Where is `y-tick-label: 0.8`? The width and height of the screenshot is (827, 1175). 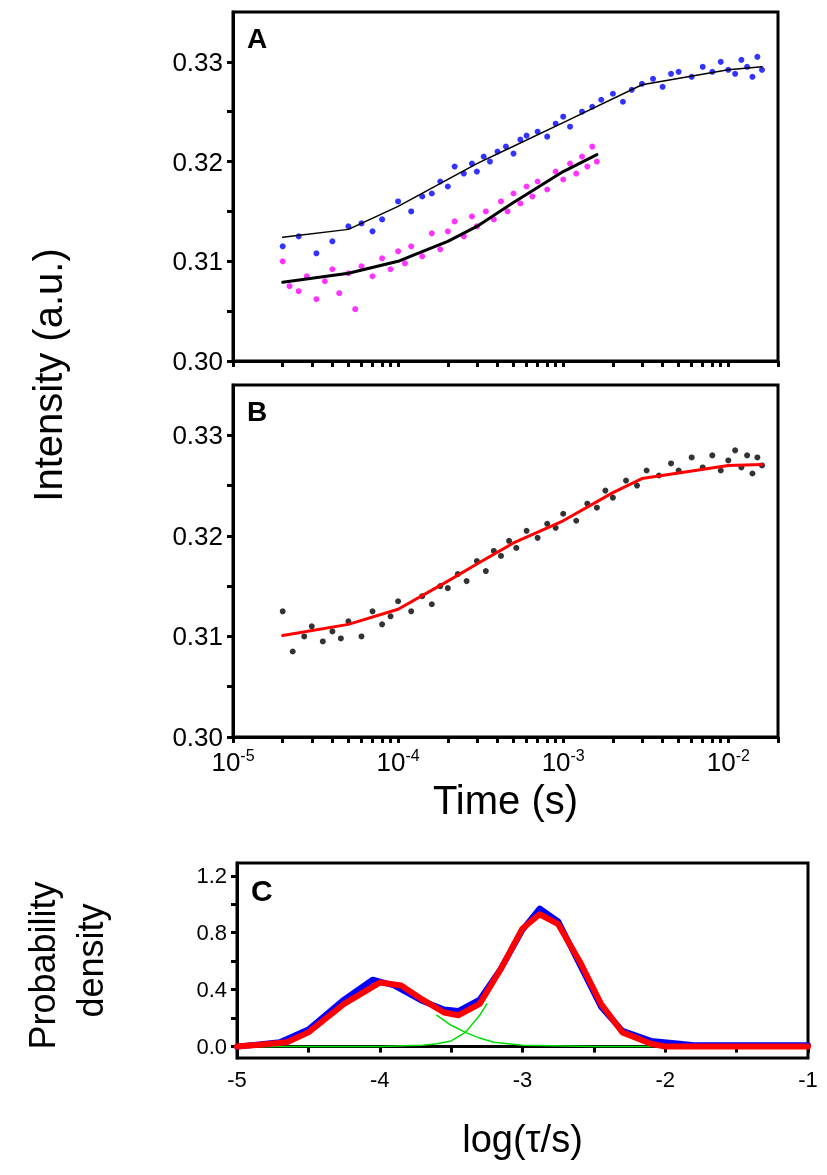 y-tick-label: 0.8 is located at coordinates (211, 933).